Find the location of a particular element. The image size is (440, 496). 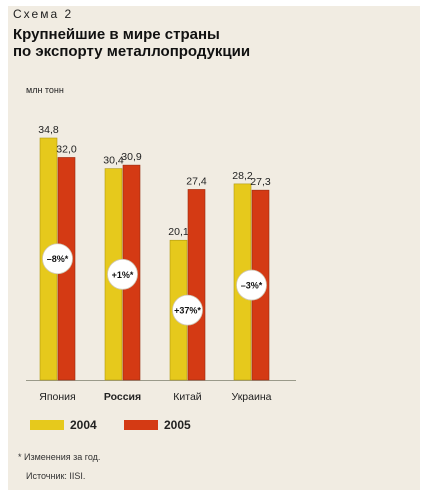

chart-title-line-1: Крупнейшие в мире страны is located at coordinates (116, 34).